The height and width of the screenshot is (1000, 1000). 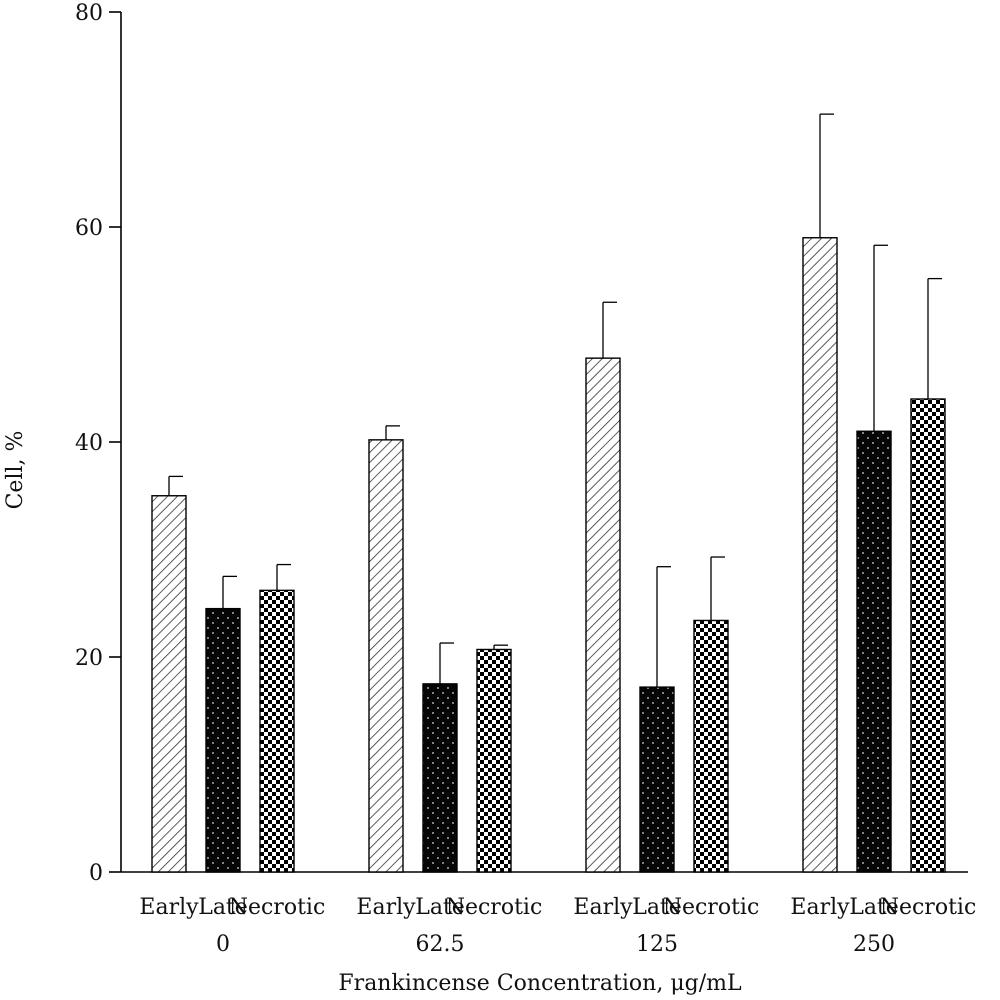 What do you see at coordinates (874, 944) in the screenshot?
I see `x-group-label: 250` at bounding box center [874, 944].